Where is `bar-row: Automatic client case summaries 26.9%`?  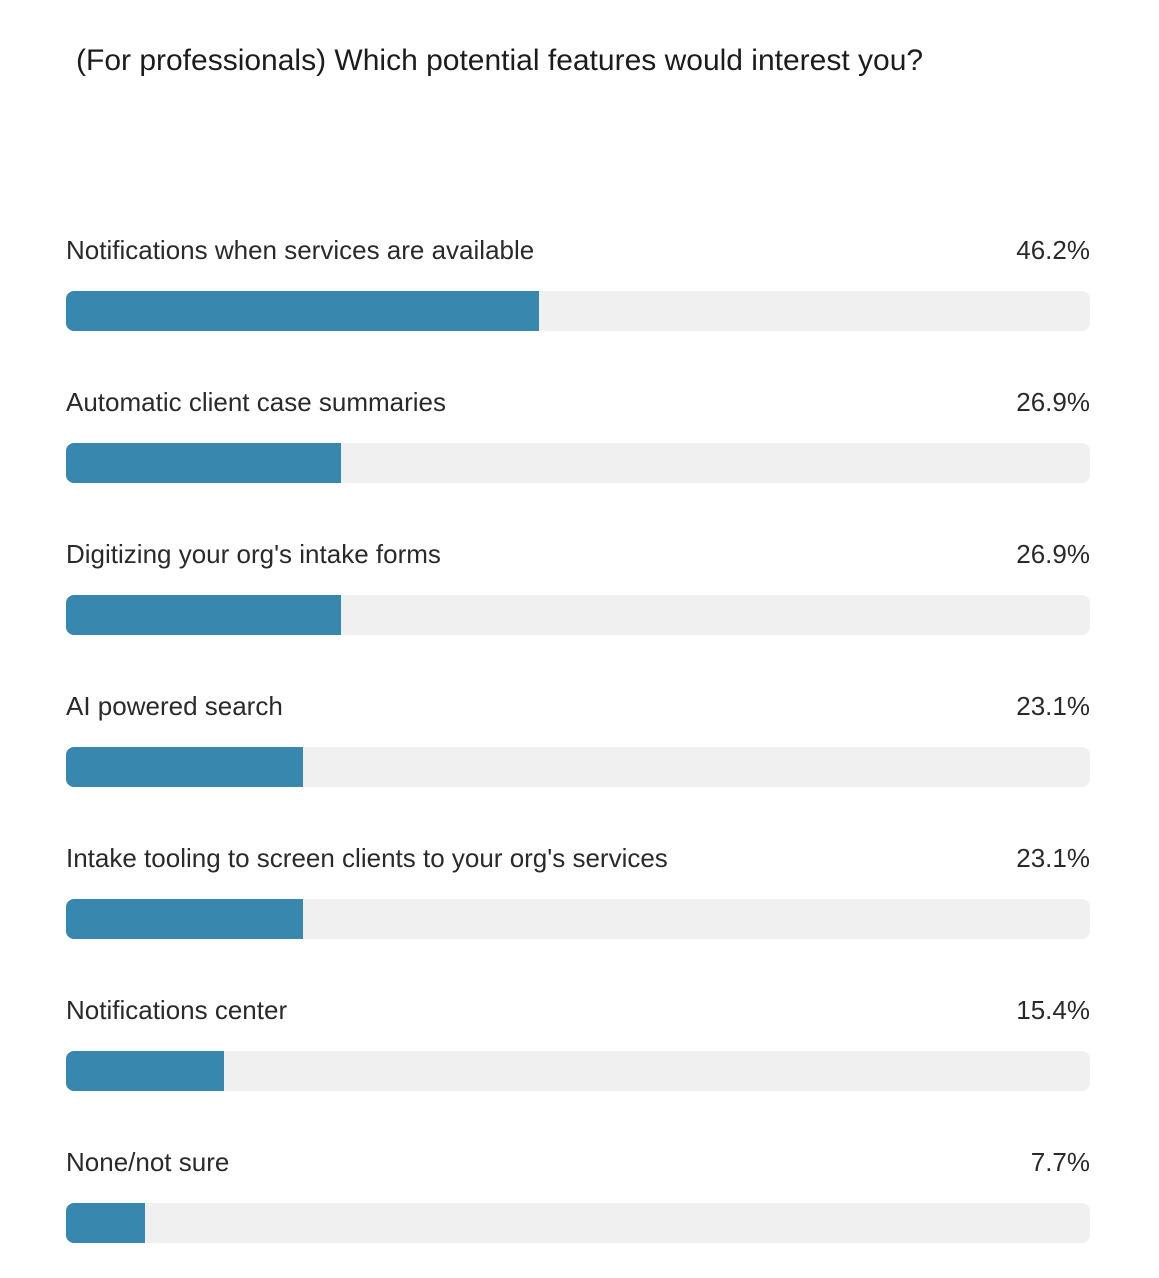 bar-row: Automatic client case summaries 26.9% is located at coordinates (578, 439).